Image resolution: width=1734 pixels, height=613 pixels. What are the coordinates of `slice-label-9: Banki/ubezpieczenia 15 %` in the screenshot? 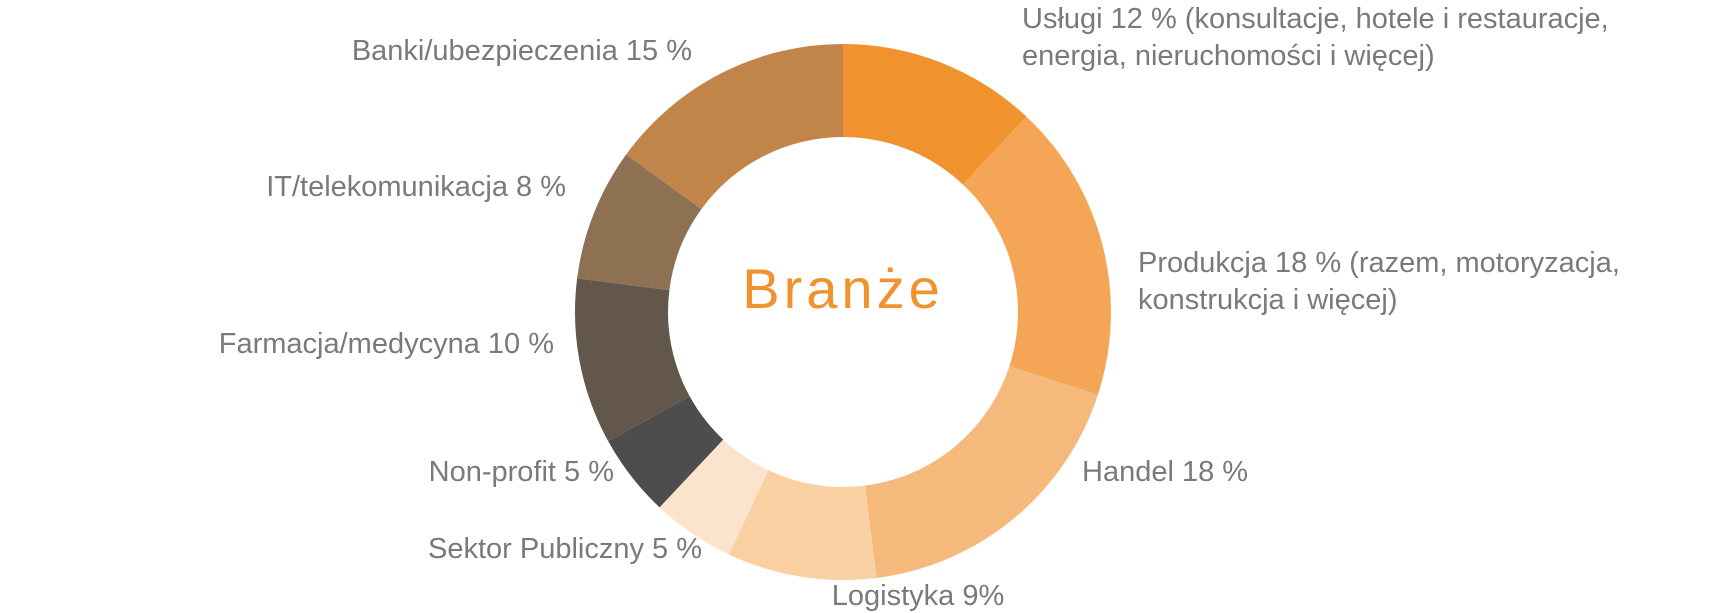 It's located at (522, 51).